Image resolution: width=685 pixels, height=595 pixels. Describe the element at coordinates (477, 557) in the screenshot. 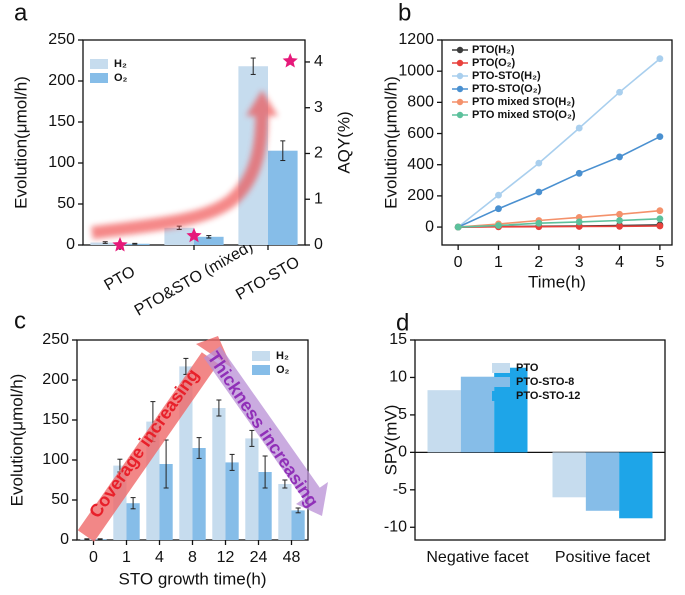

I see `x-tick-label: Negative facet` at that location.